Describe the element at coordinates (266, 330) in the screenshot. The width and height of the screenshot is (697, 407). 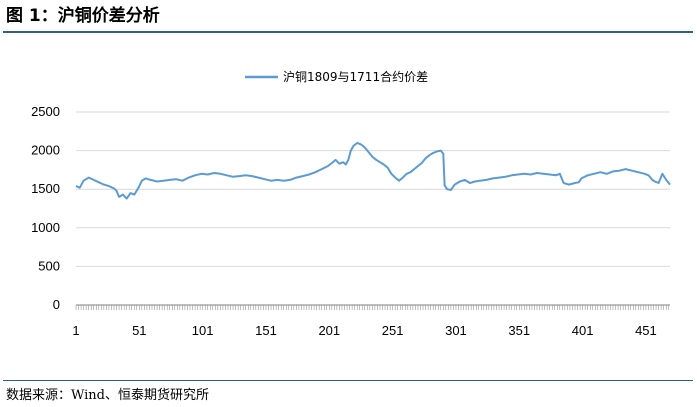
I see `x-tick-label: 151` at that location.